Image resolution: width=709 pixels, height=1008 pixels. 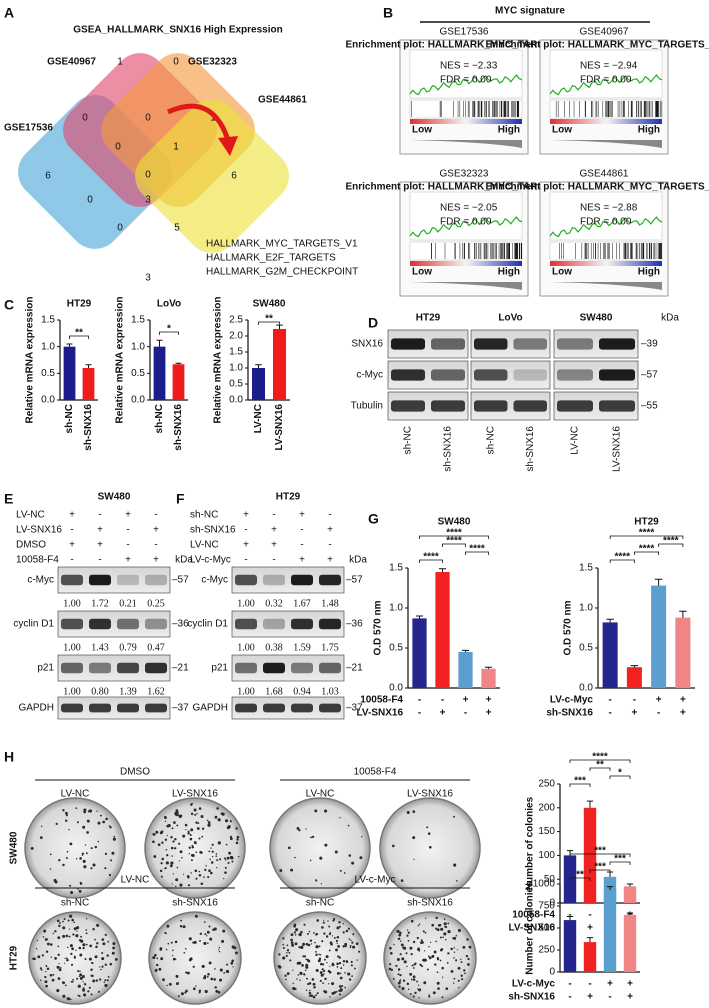 I want to click on condition-label: DMSO, so click(x=31, y=545).